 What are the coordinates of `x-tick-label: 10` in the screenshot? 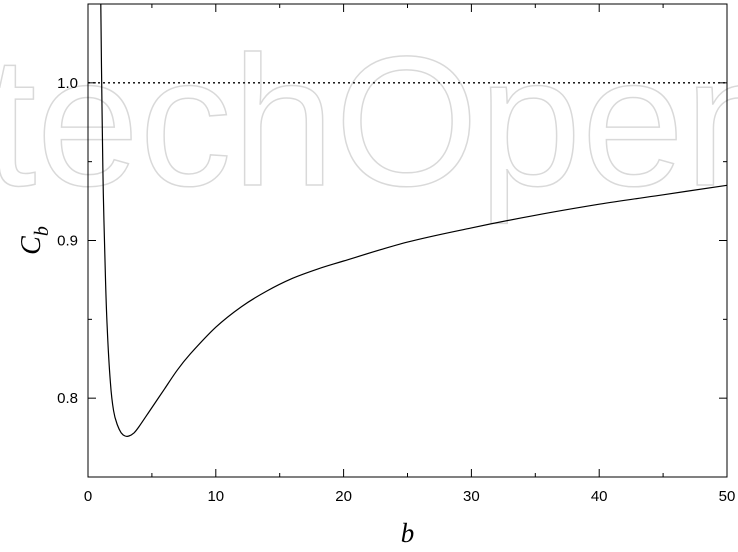 It's located at (215, 496).